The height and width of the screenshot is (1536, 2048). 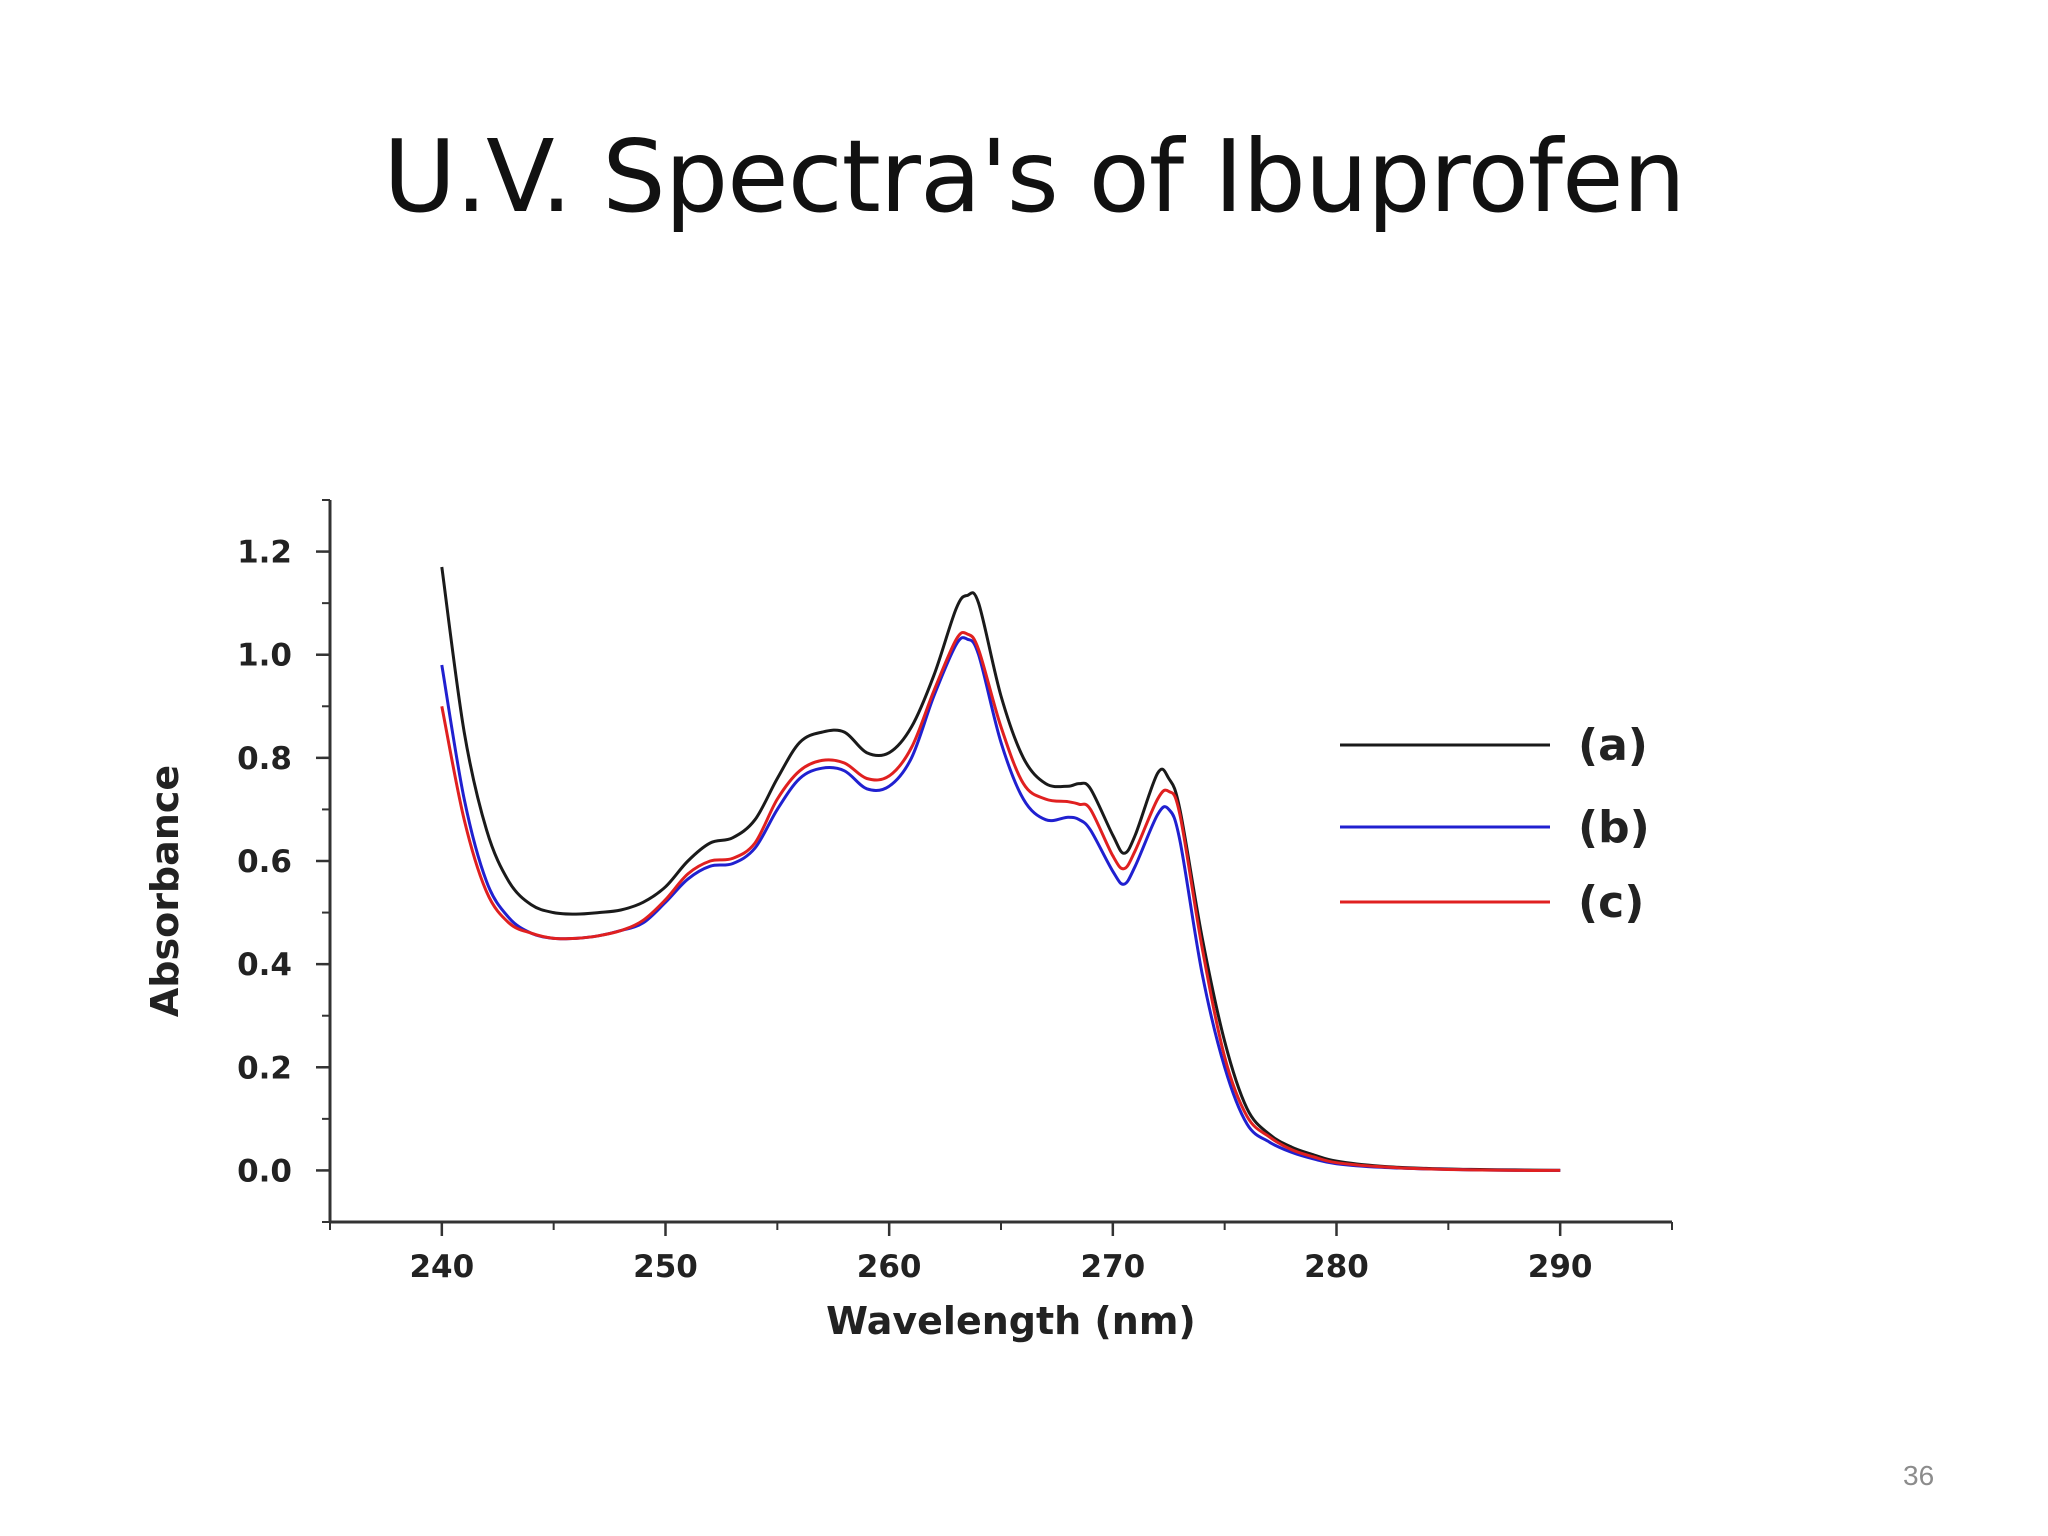 I want to click on y-tick-label: 0.2, so click(x=264, y=1068).